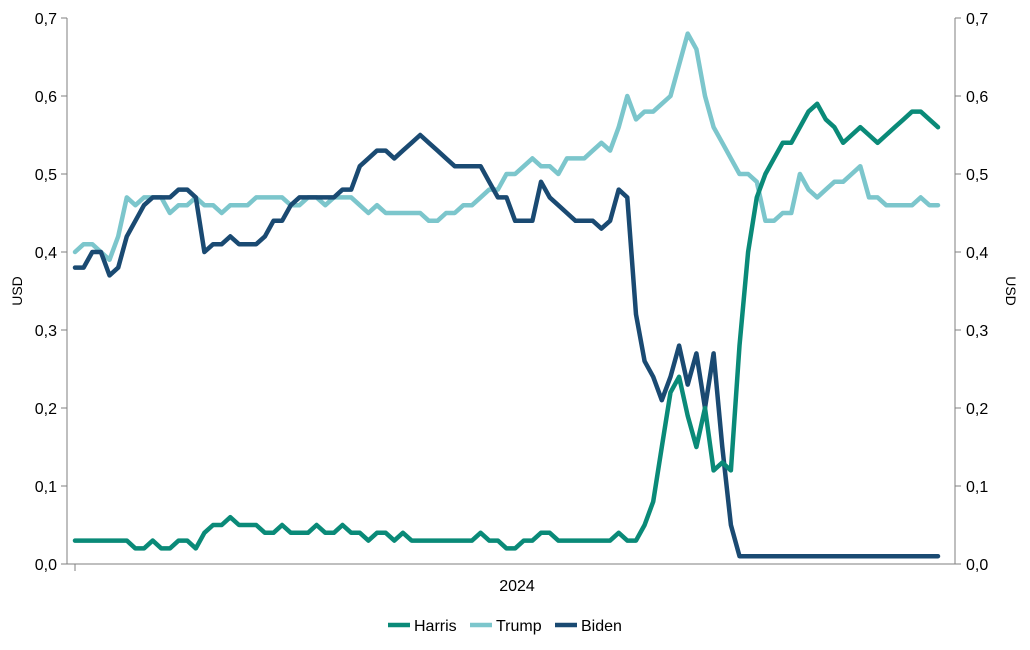  What do you see at coordinates (46, 97) in the screenshot?
I see `left-y-tick-label: 0,6` at bounding box center [46, 97].